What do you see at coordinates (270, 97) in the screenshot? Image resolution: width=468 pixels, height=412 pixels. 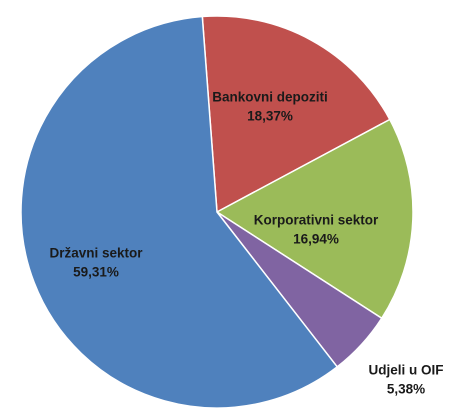 I see `slice-label: Bankovni depoziti` at bounding box center [270, 97].